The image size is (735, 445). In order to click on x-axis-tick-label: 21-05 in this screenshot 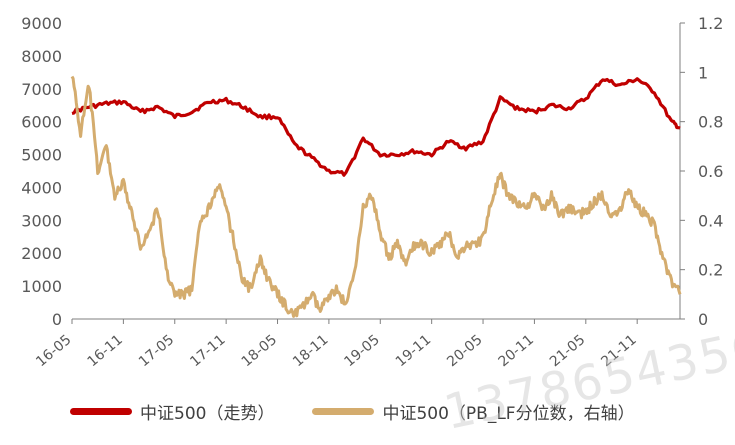, I will do `click(567, 351)`.